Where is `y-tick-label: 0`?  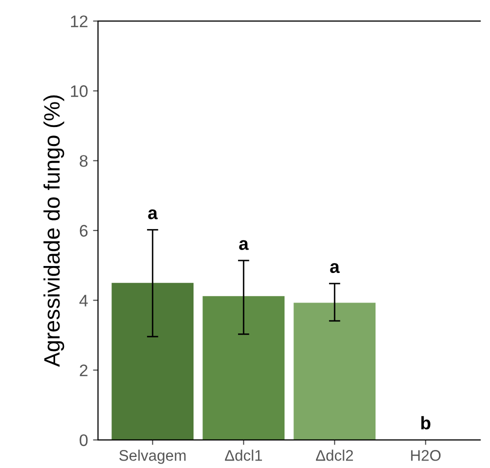
y-tick-label: 0 is located at coordinates (84, 440).